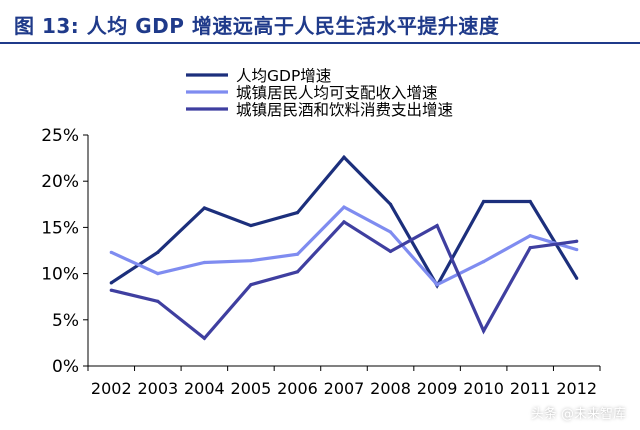 This screenshot has height=430, width=640. I want to click on y-tick-label: 25%, so click(60, 136).